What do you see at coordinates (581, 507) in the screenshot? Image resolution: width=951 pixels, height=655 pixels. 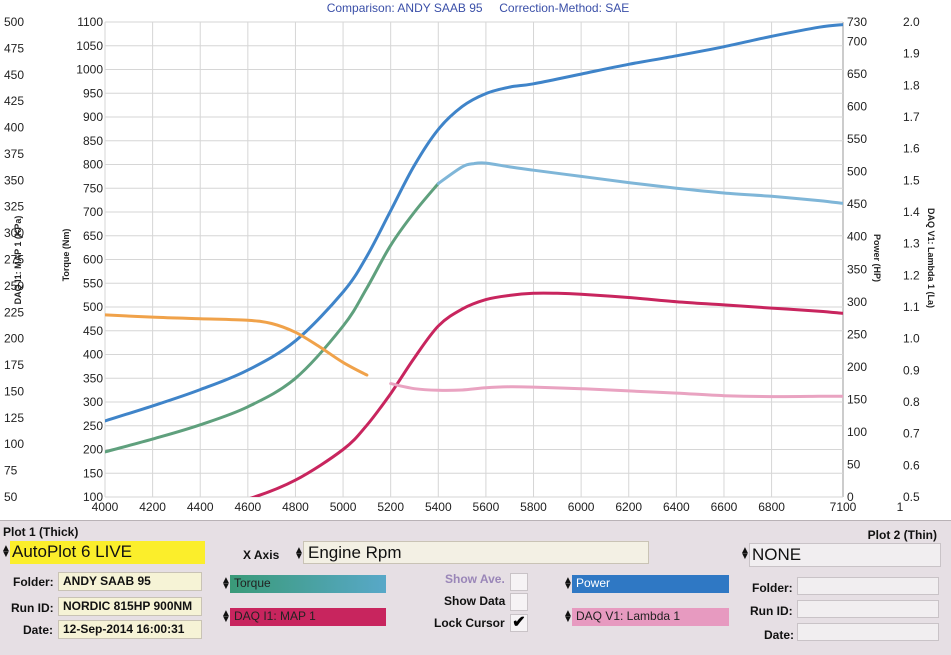 I see `x-tick-label: 6000` at bounding box center [581, 507].